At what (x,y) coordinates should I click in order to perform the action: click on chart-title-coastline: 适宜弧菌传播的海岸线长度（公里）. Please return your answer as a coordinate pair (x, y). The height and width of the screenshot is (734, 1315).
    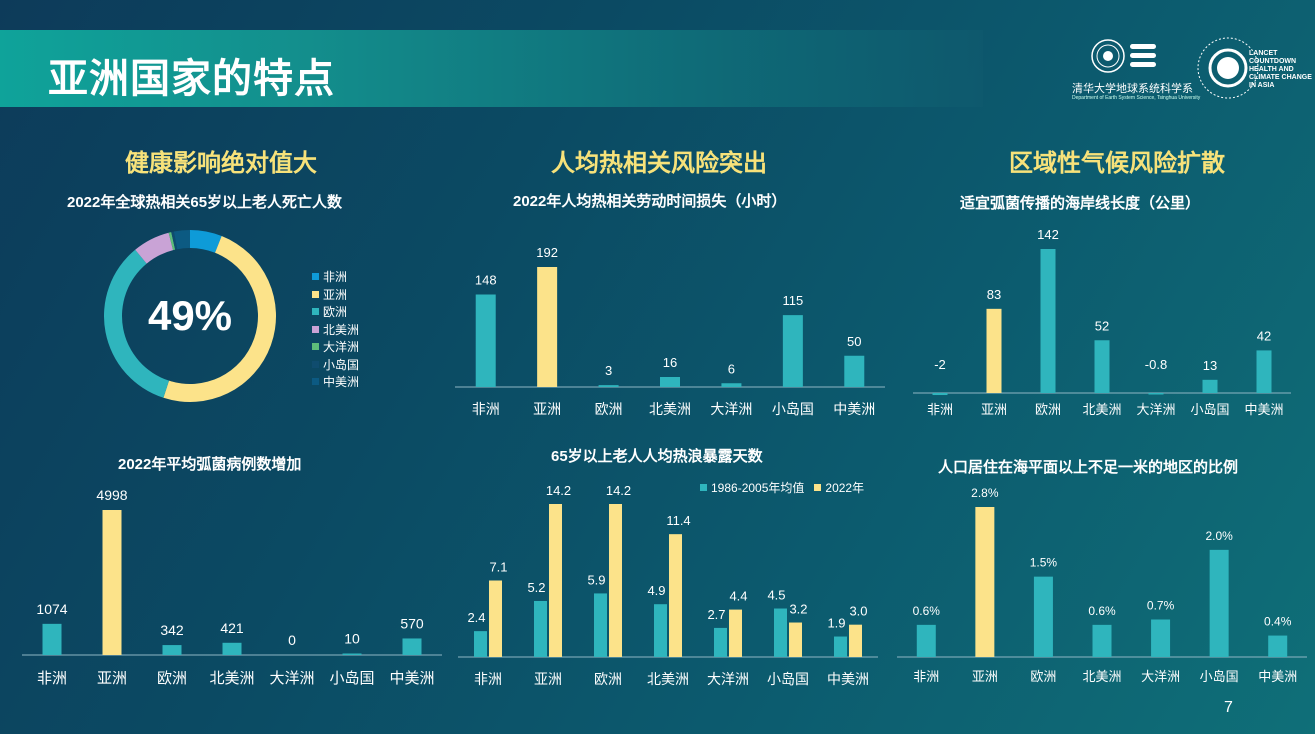
    Looking at the image, I should click on (1080, 202).